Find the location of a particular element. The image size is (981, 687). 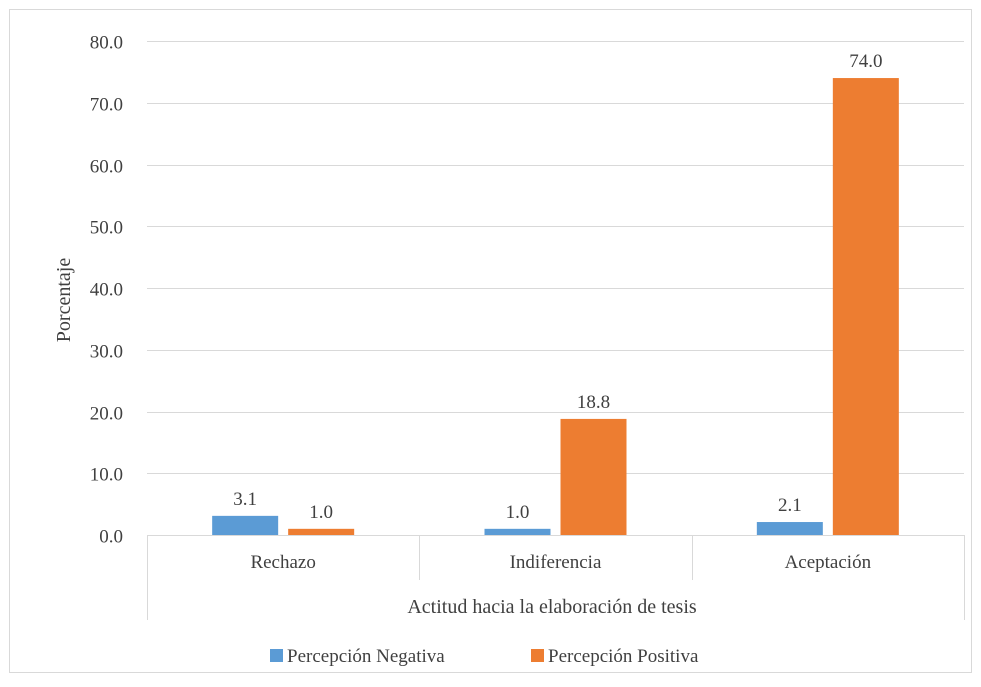

y-tick-label: 60.0 is located at coordinates (106, 167).